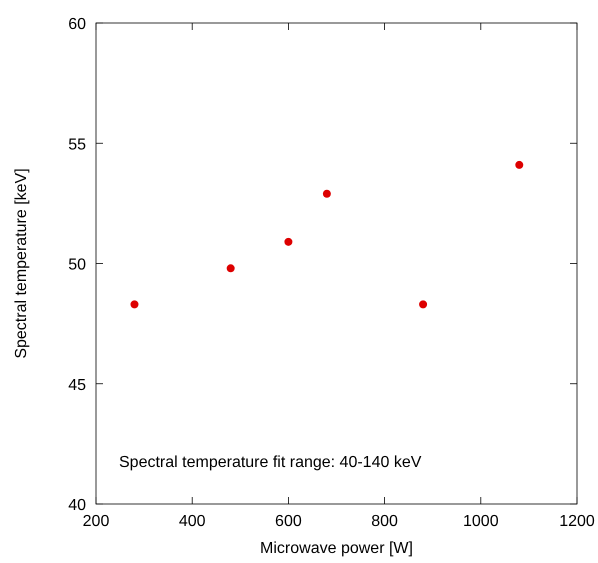 The height and width of the screenshot is (563, 598). What do you see at coordinates (21, 263) in the screenshot?
I see `y-axis-title: Spectral temperature [keV]` at bounding box center [21, 263].